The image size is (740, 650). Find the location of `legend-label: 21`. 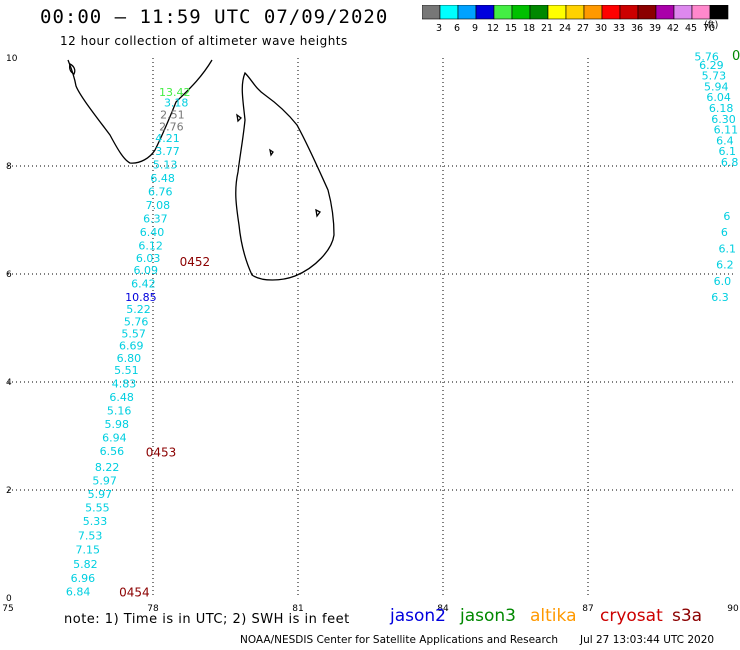

legend-label: 21 is located at coordinates (547, 28).